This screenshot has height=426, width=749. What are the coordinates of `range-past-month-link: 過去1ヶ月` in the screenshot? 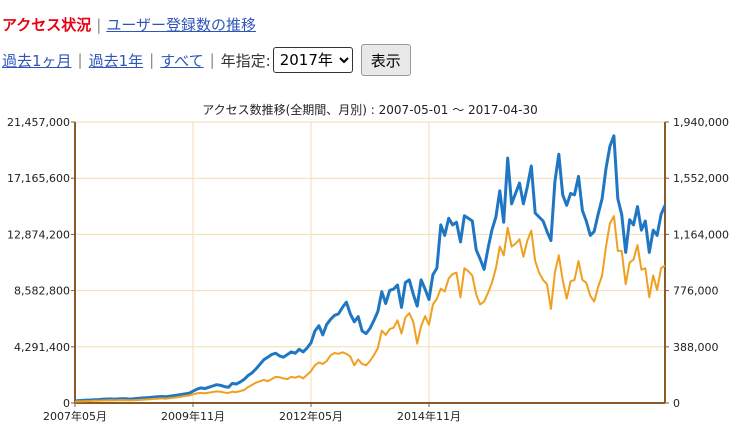 It's located at (37, 60).